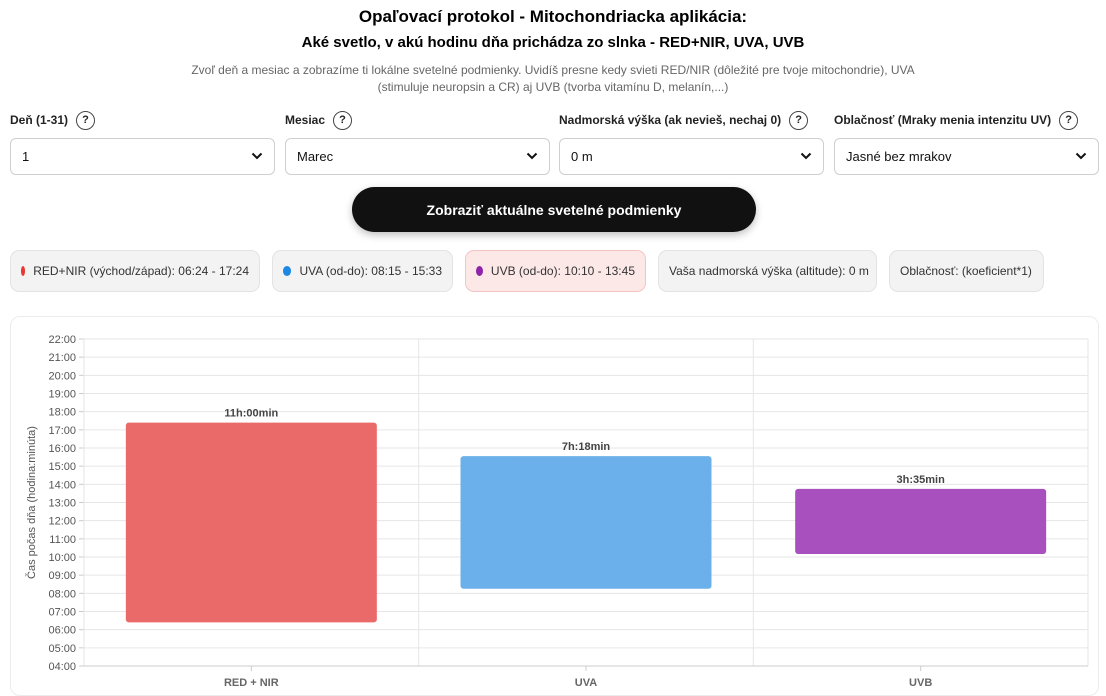 This screenshot has width=1106, height=696. Describe the element at coordinates (23, 271) in the screenshot. I see `red-dot-icon` at that location.